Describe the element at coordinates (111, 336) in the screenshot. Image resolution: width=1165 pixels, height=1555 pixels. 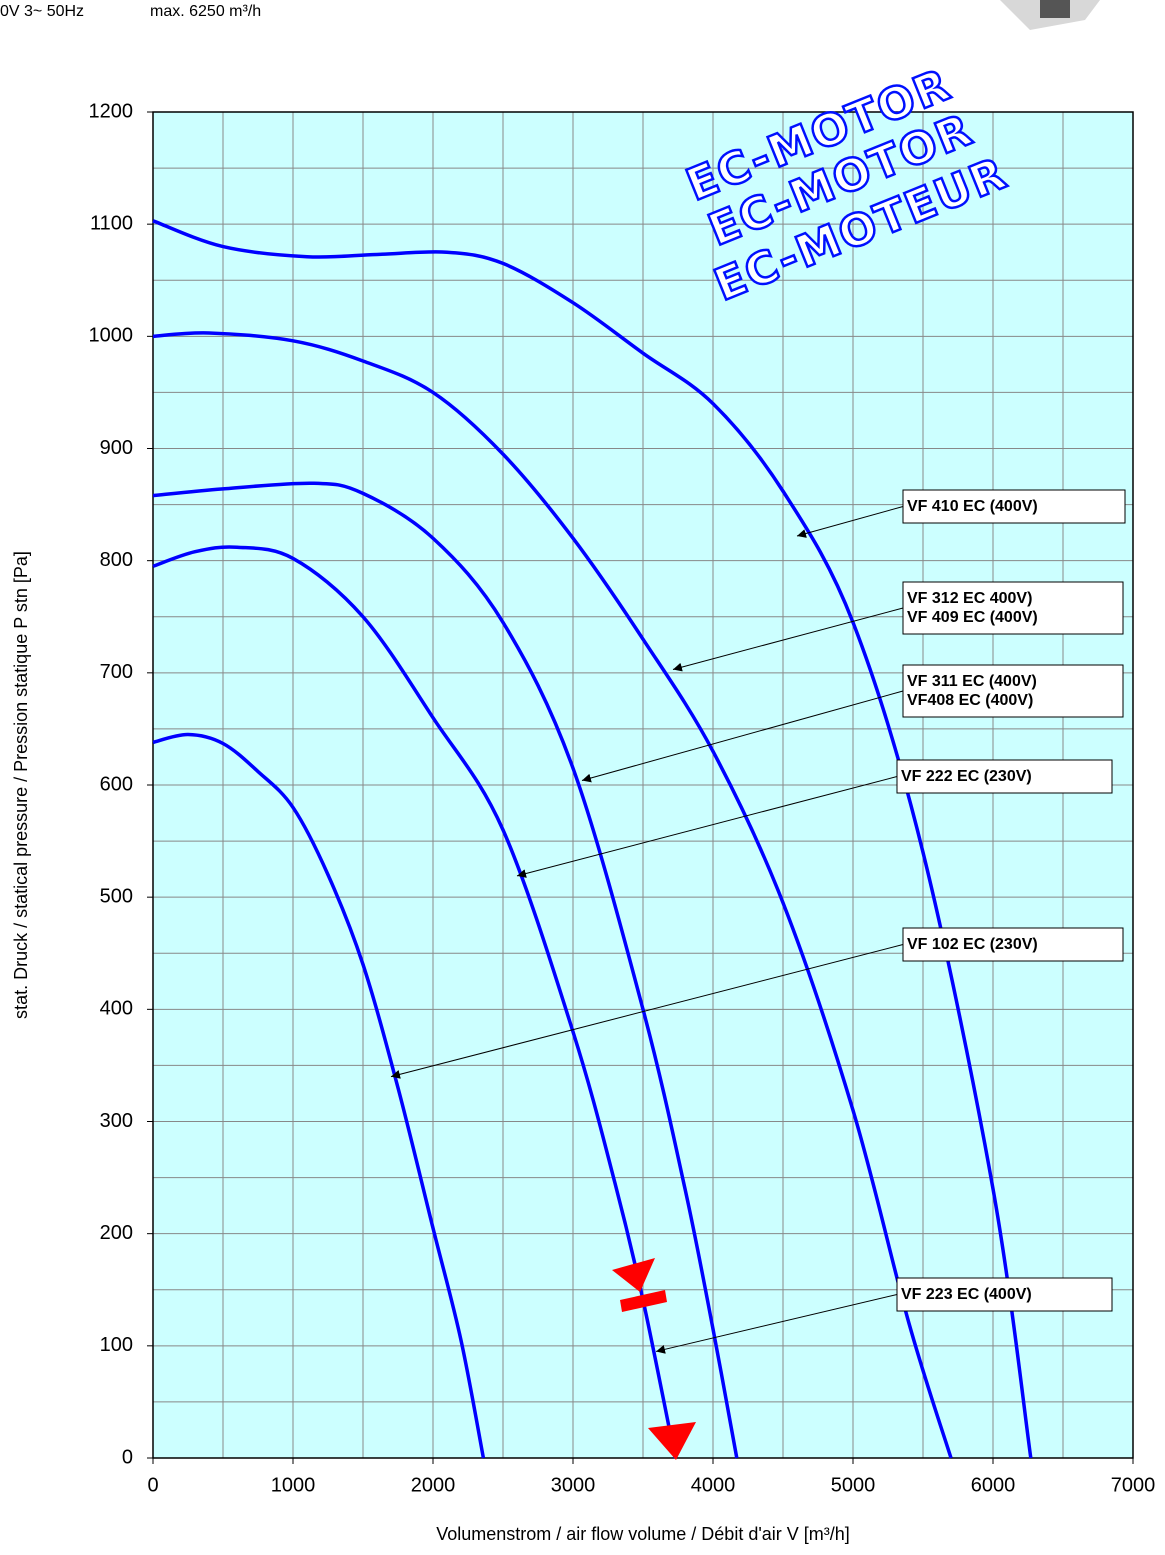
I see `y-tick-label: 1000` at that location.